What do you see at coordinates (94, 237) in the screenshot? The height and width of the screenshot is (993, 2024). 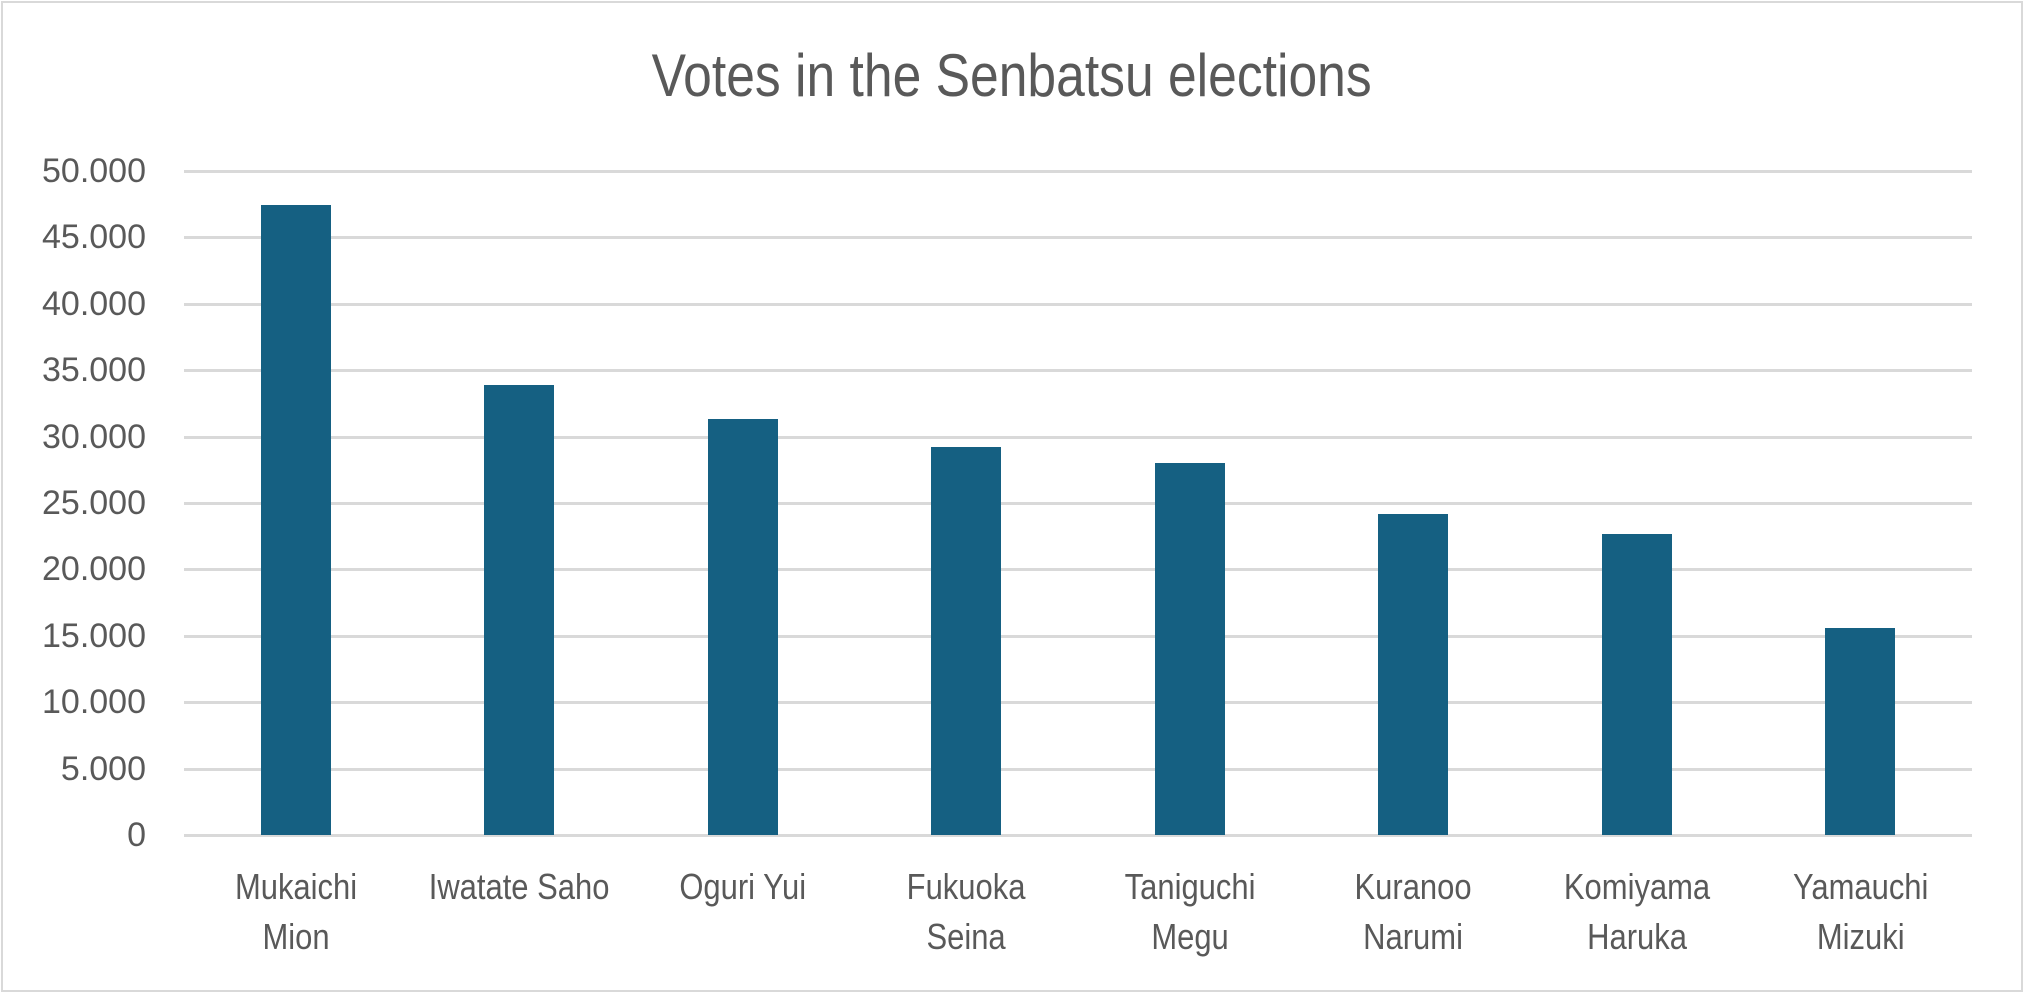 I see `y-tick-label: 45.000` at bounding box center [94, 237].